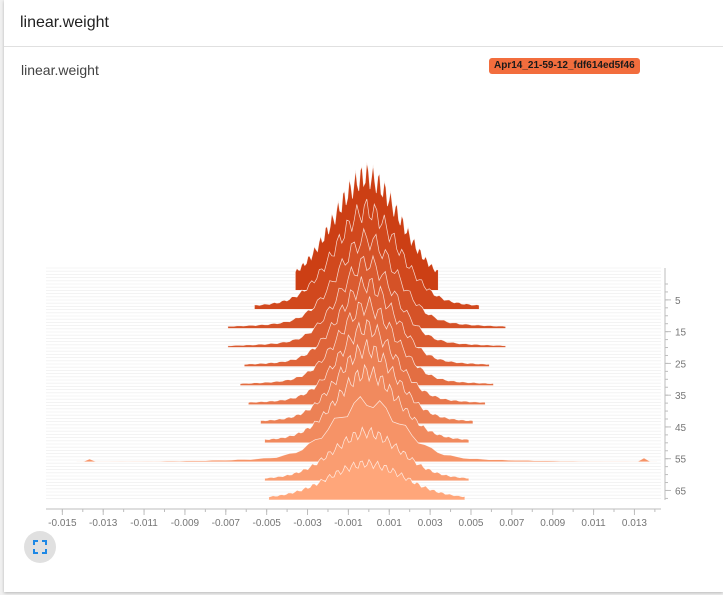 The height and width of the screenshot is (595, 723). What do you see at coordinates (60, 70) in the screenshot?
I see `plot-title: linear.weight` at bounding box center [60, 70].